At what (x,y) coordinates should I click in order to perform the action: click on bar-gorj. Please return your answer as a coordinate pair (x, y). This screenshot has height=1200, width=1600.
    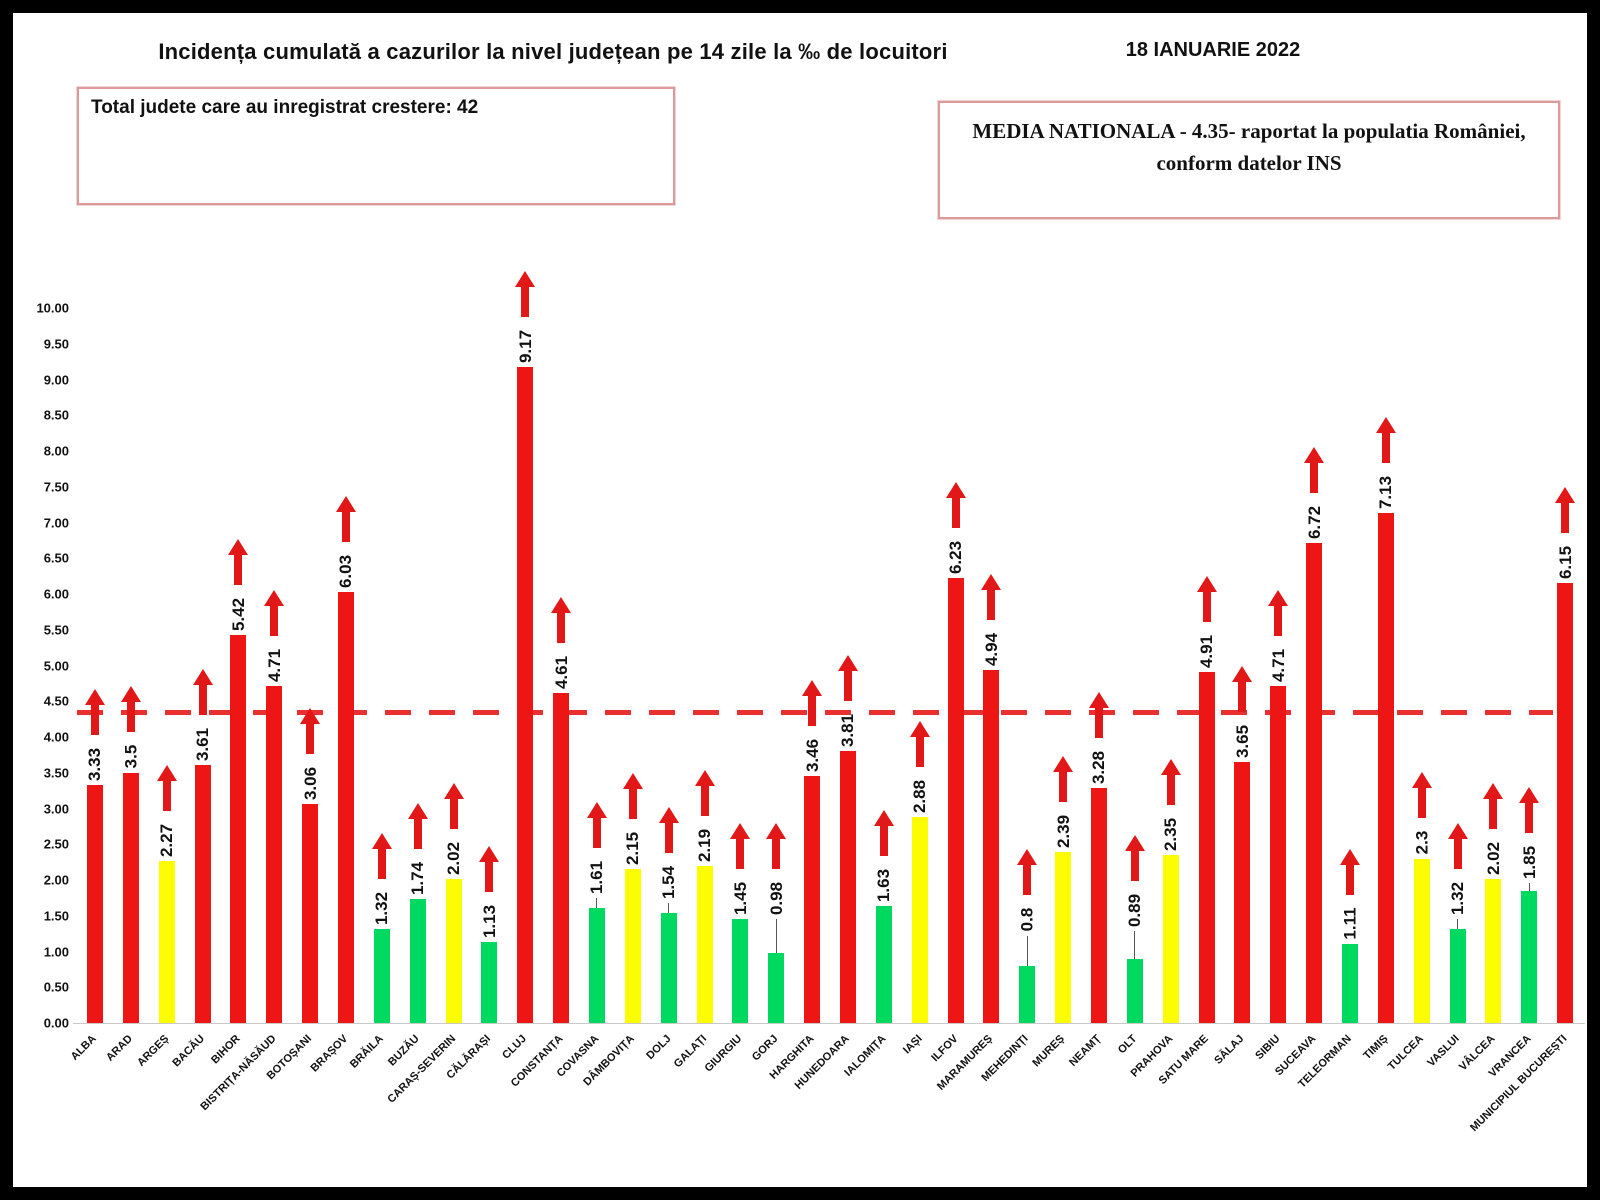
    Looking at the image, I should click on (776, 987).